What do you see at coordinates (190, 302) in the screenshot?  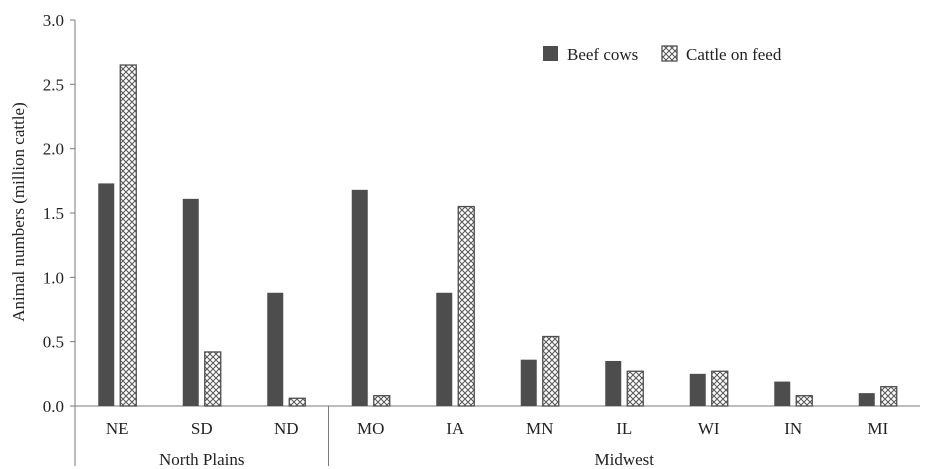 I see `bar-beef-cows-sd` at bounding box center [190, 302].